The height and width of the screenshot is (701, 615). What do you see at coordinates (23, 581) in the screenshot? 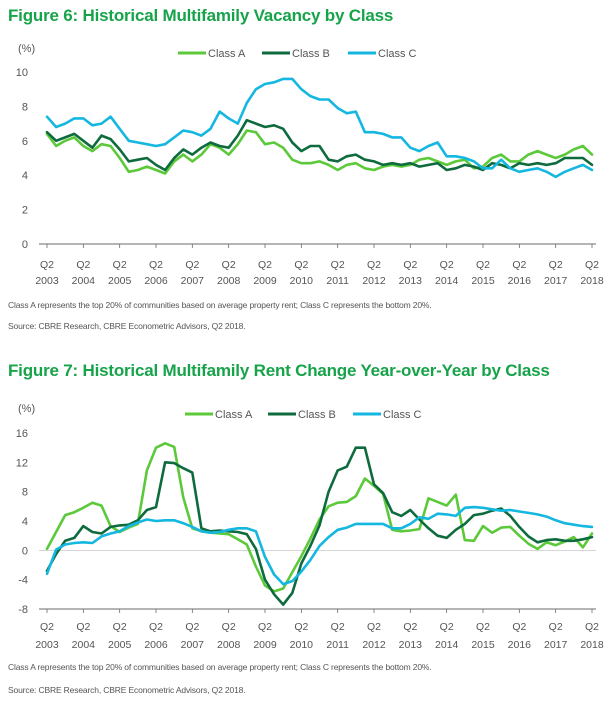
I see `y-tick-label: -4` at bounding box center [23, 581].